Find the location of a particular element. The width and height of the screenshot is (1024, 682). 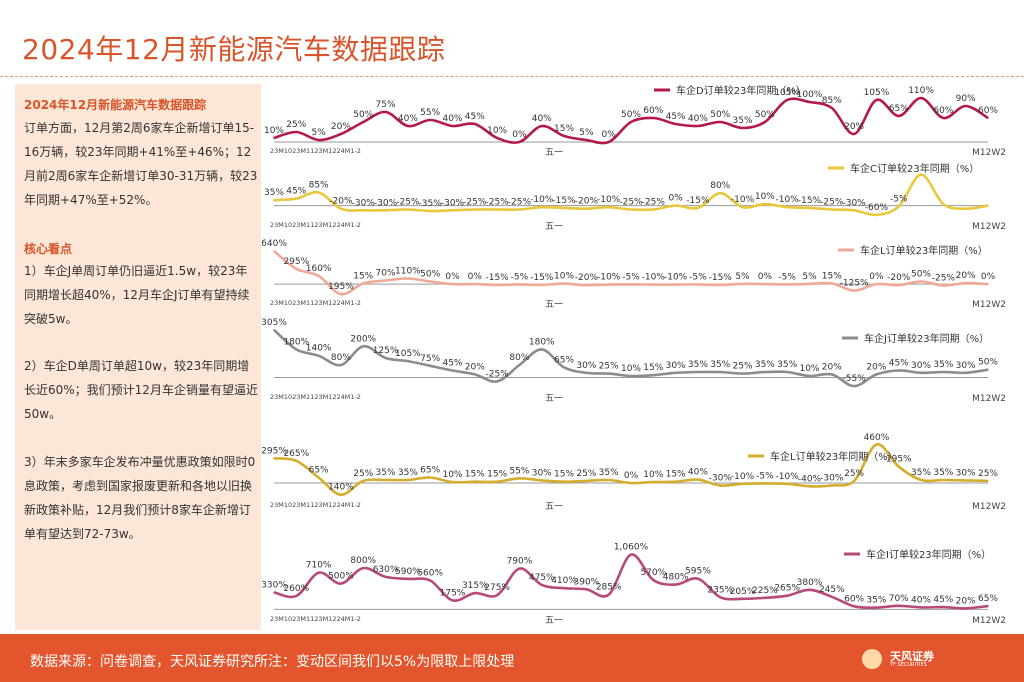

data-label: 200% is located at coordinates (363, 339).